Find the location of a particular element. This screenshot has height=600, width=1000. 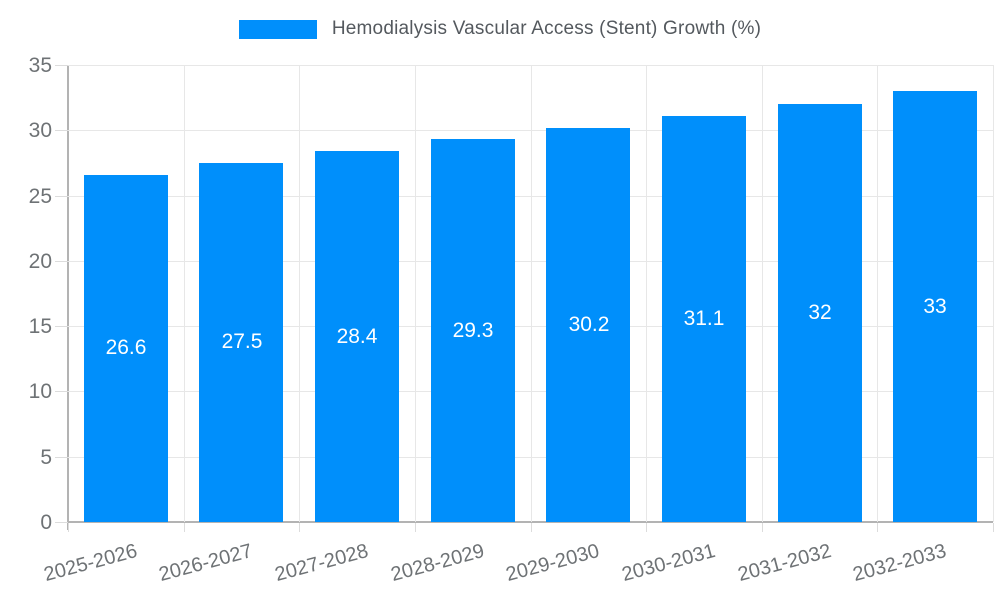

bar-2030-2031 is located at coordinates (704, 319).